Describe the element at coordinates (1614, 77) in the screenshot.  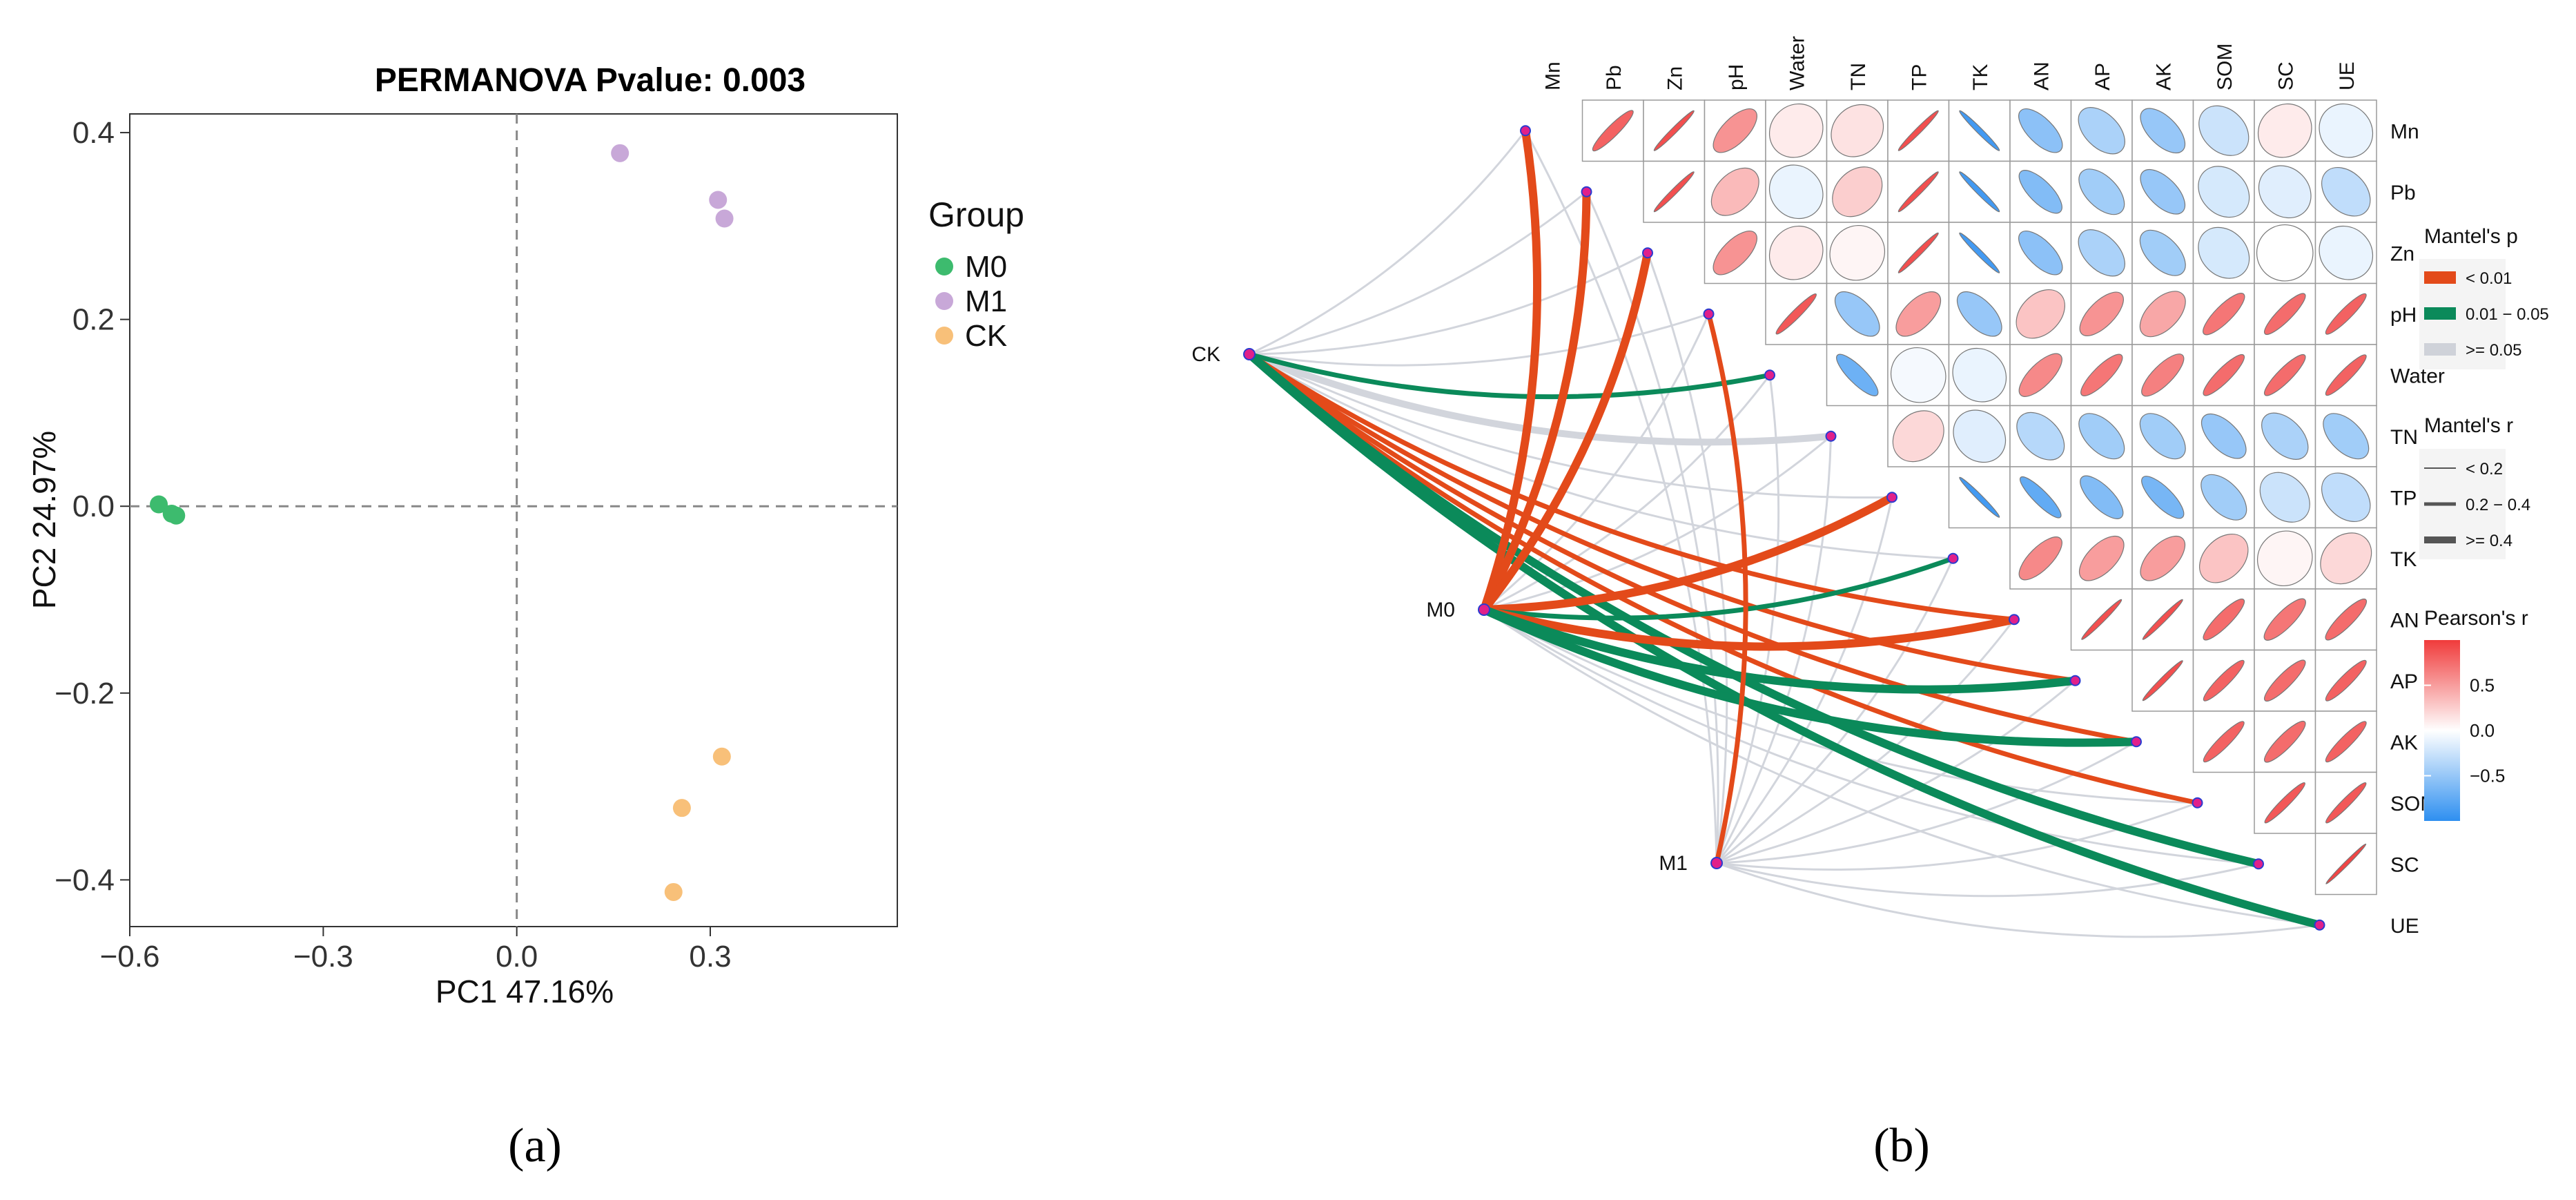
I see `column-label-pb: Pb` at that location.